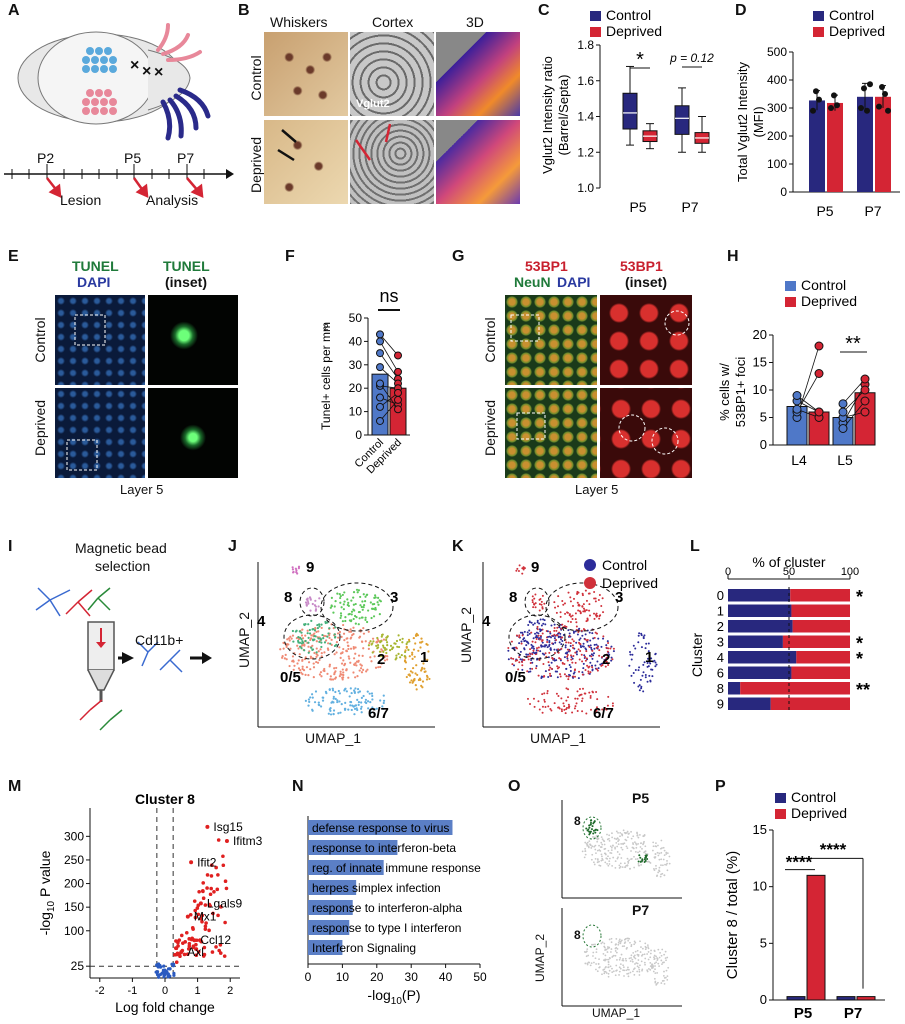 This screenshot has height=1024, width=905. Describe the element at coordinates (649, 657) in the screenshot. I see `cluster-label: 1` at that location.